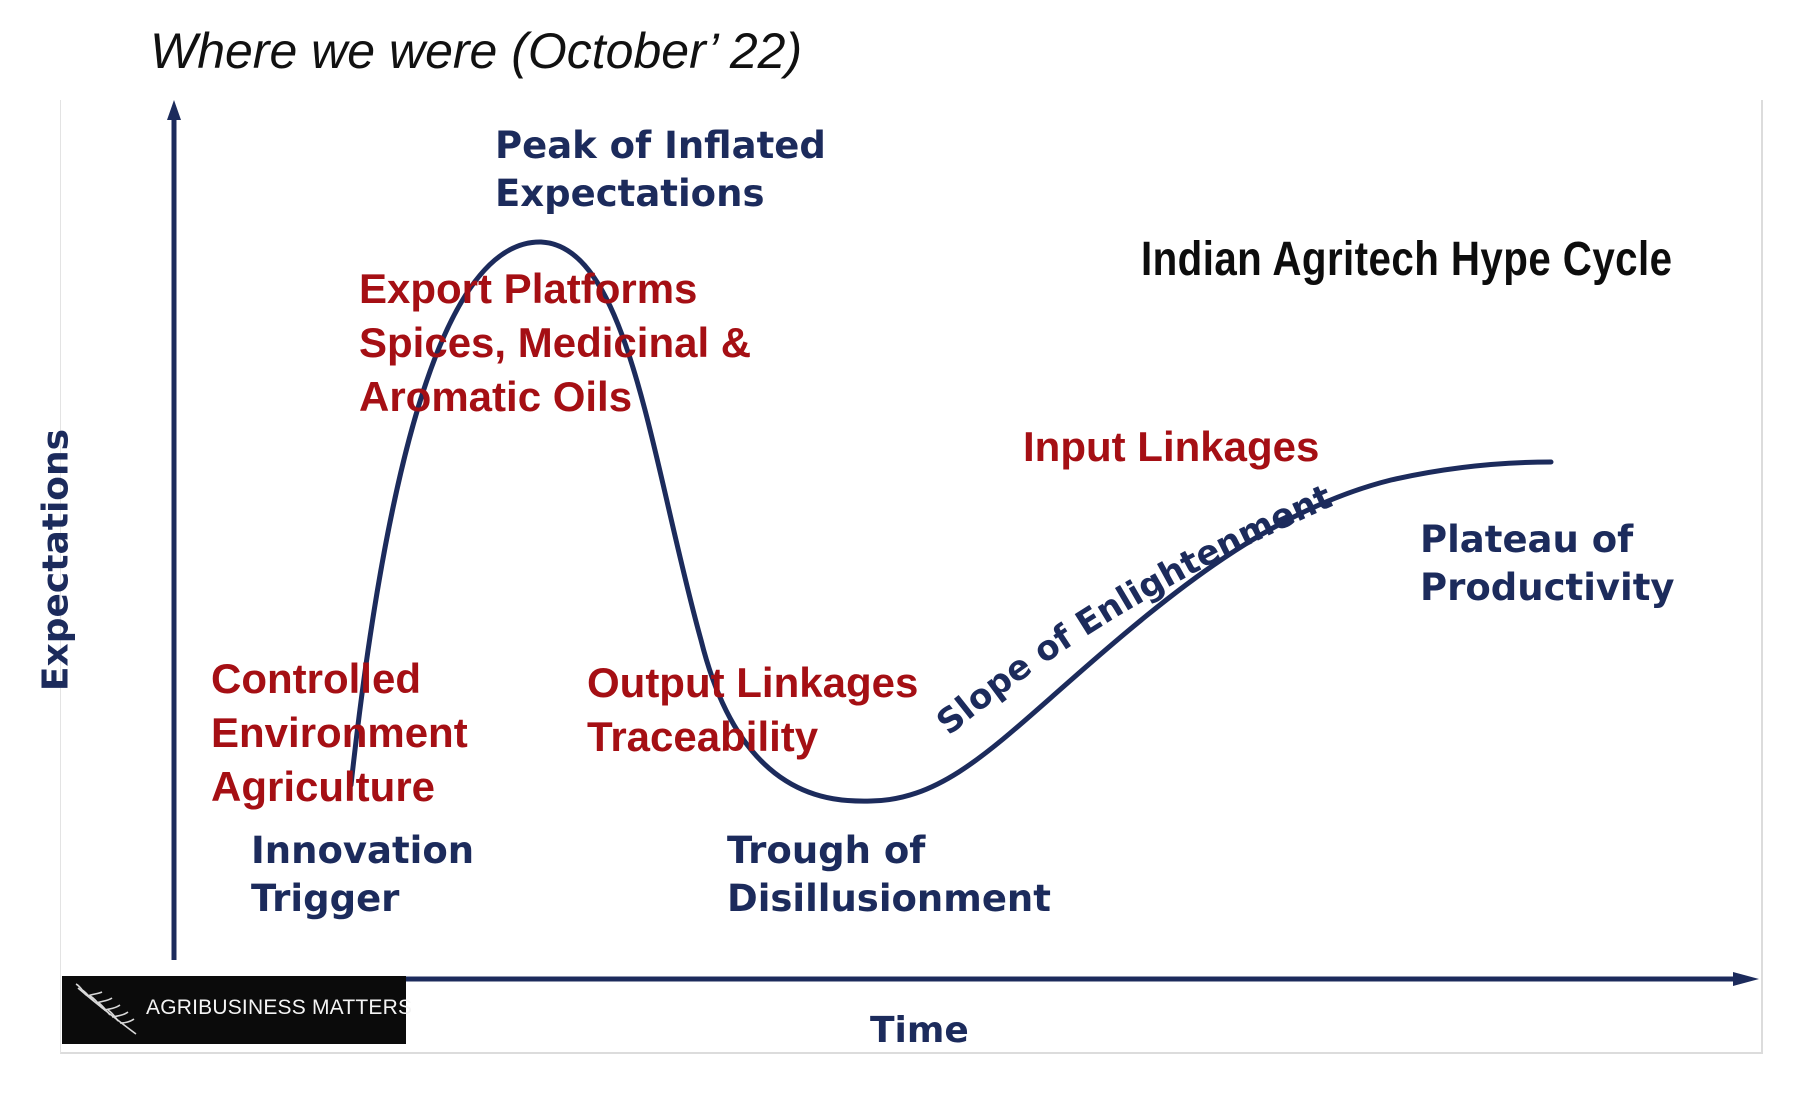 Image resolution: width=1814 pixels, height=1112 pixels. I want to click on stage-slope-of-enlightenment: Slope of Enlightenment, so click(1133, 610).